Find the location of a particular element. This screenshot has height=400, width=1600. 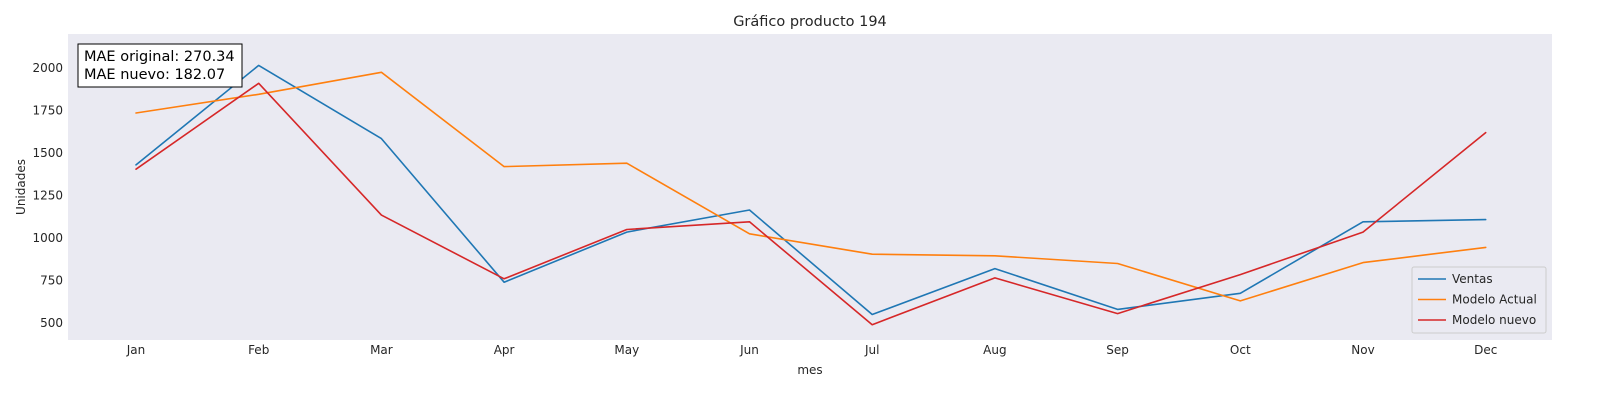

y-tick-label: 1250 is located at coordinates (47, 196).